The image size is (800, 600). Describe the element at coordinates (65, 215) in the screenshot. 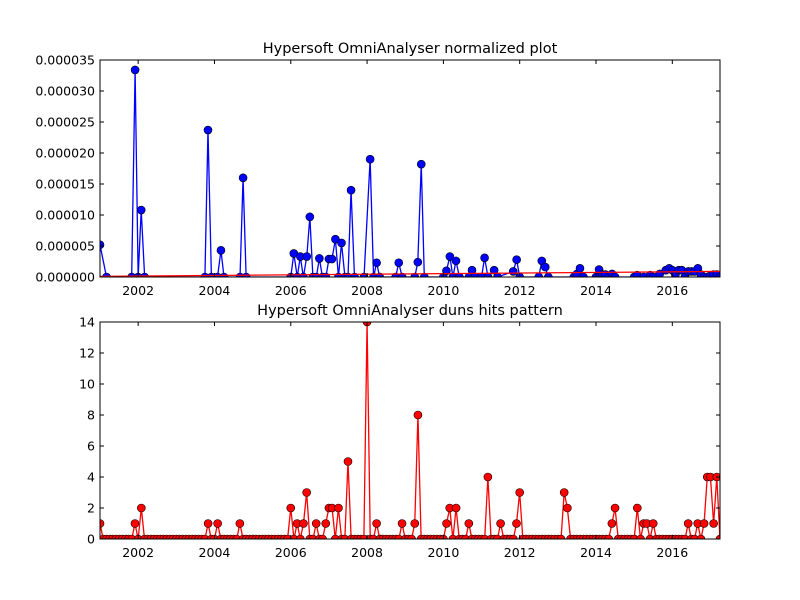

I see `y-tick-label: 0.000010` at that location.